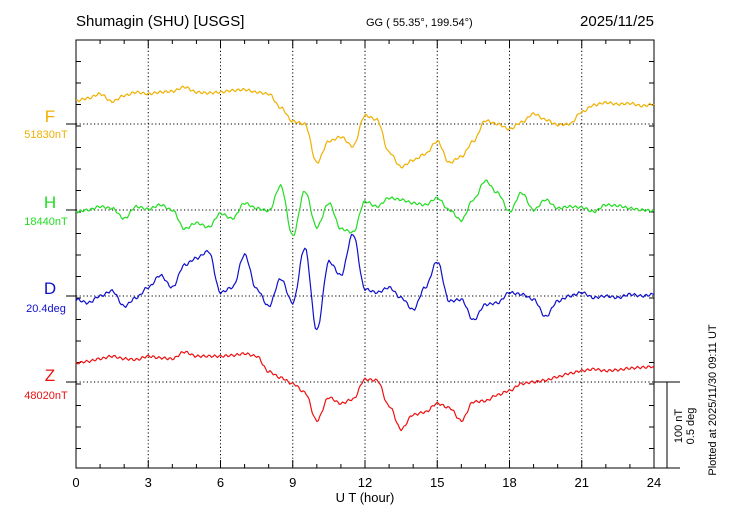  I want to click on series-line-z, so click(365, 391).